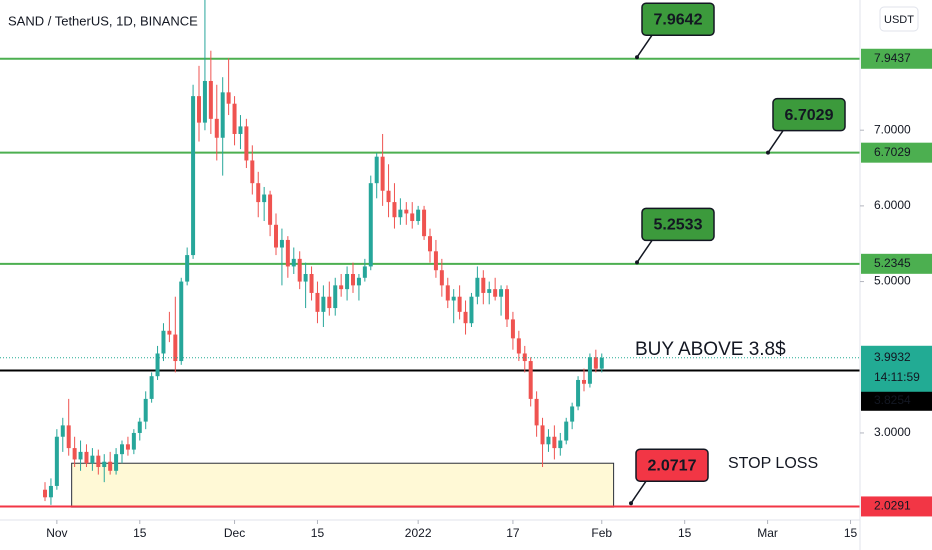 This screenshot has height=550, width=932. I want to click on level-label: 7.9437, so click(892, 58).